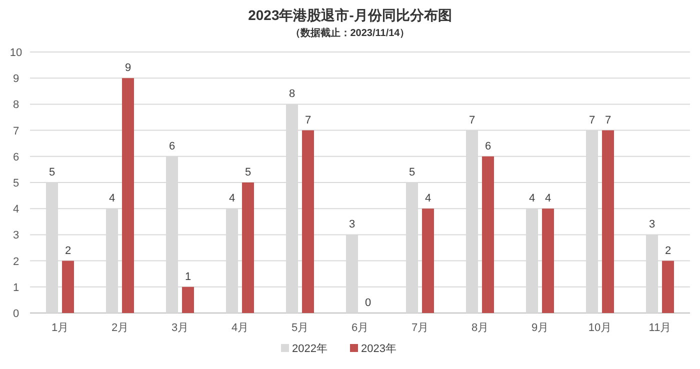 This screenshot has width=700, height=369. Describe the element at coordinates (600, 328) in the screenshot. I see `x-tick-label: 10月` at that location.